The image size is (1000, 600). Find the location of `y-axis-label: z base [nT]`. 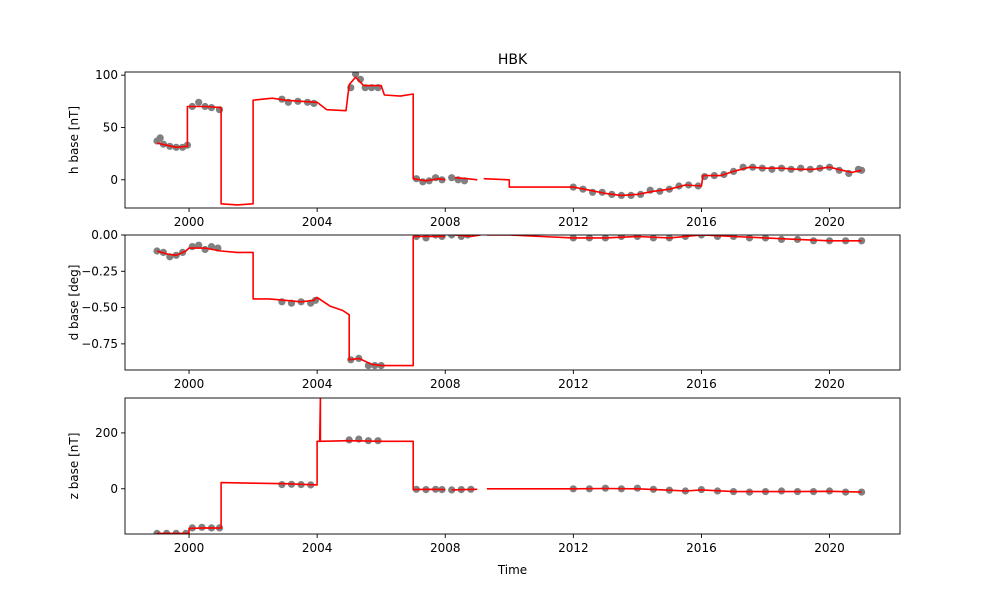

y-axis-label: z base [nT] is located at coordinates (74, 466).